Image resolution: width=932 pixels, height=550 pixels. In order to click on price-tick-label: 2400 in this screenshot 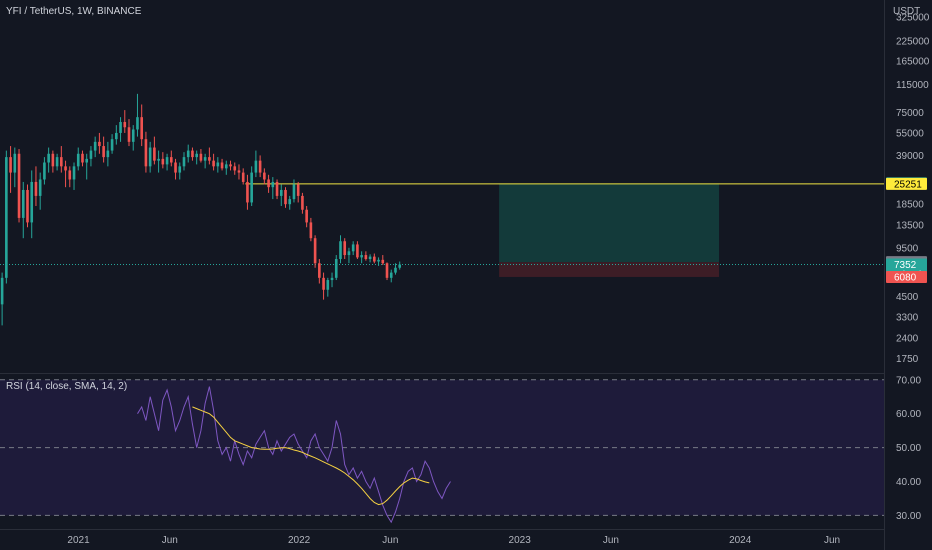, I will do `click(907, 338)`.